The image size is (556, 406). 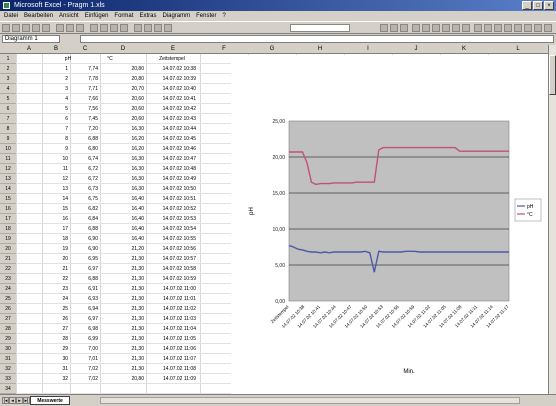 I want to click on column-header-I: I, so click(x=368, y=49).